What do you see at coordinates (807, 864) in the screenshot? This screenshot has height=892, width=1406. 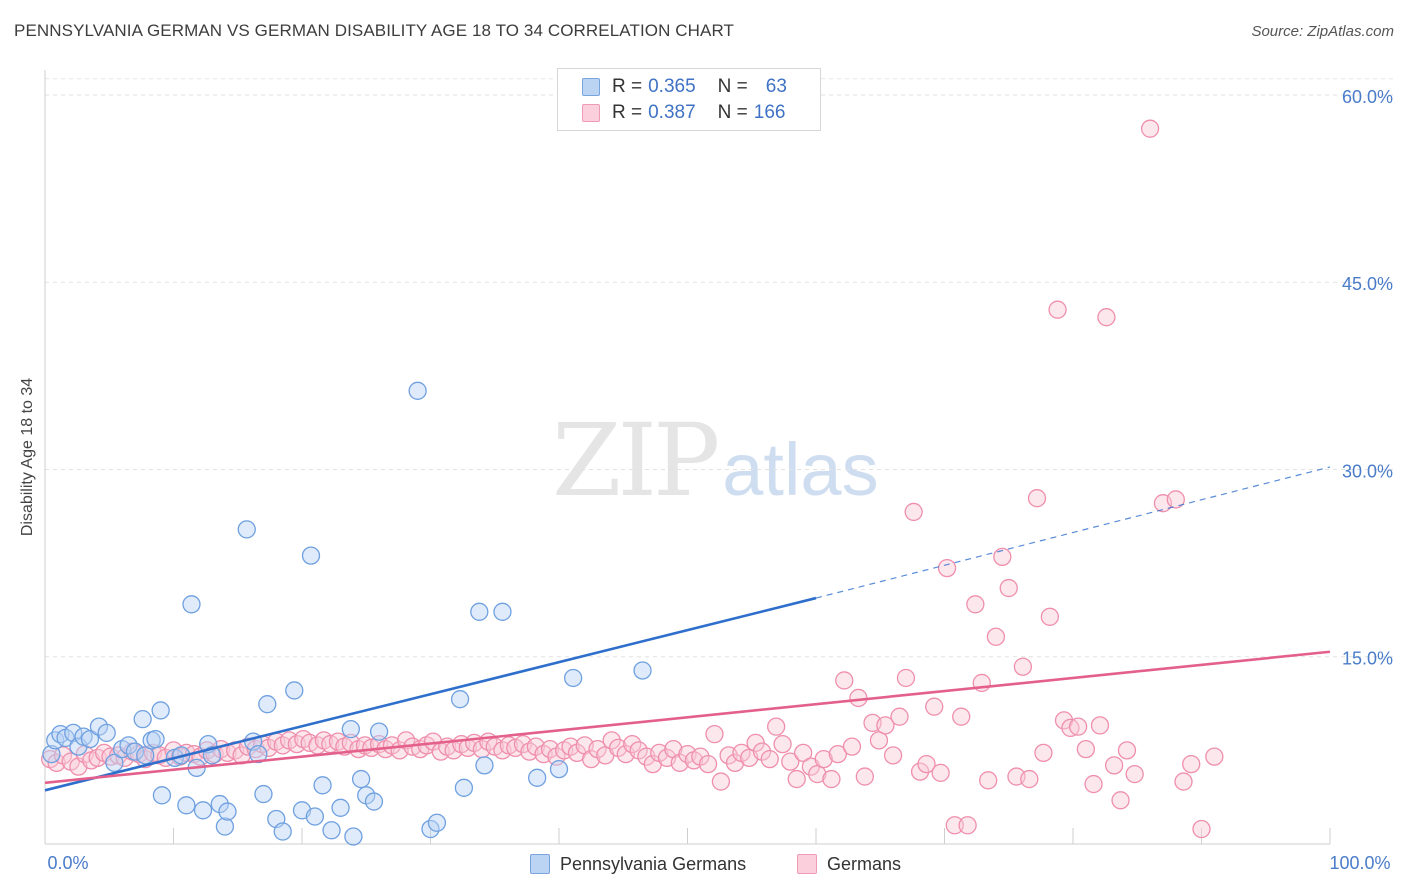 I see `bottom-legend-swatch-pink` at bounding box center [807, 864].